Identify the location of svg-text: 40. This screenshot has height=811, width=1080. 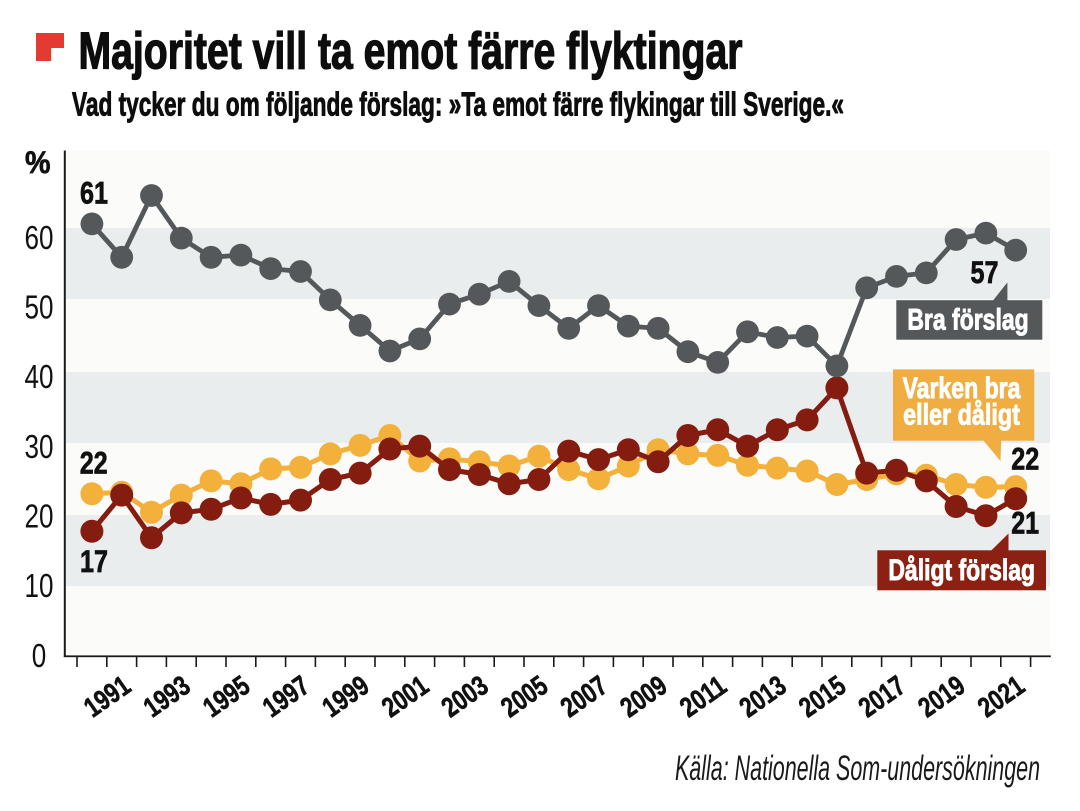
(39, 376).